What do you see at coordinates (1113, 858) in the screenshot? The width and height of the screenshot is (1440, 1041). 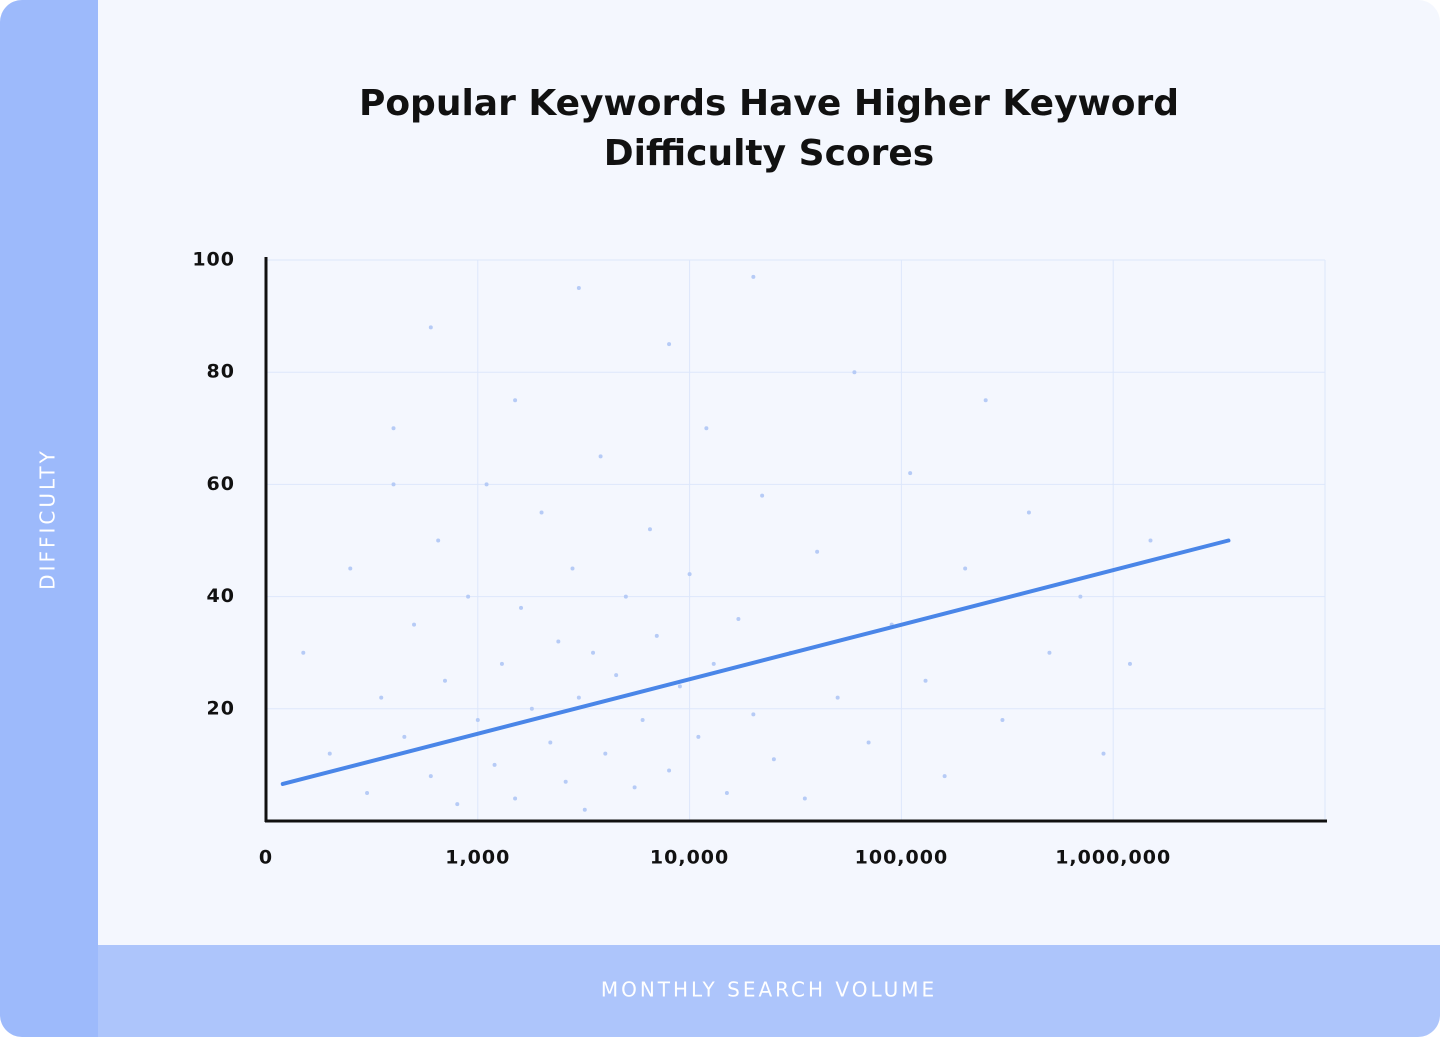 I see `x-tick-label: 1,000,000` at bounding box center [1113, 858].